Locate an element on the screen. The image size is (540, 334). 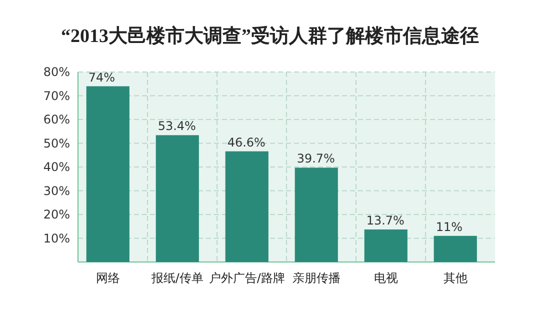
x-tick-label: 电视 is located at coordinates (386, 278).